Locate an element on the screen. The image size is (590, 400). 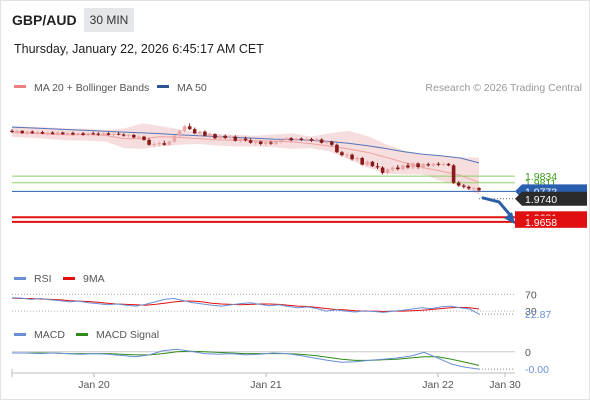
rsi-level-label-30: 30 is located at coordinates (531, 312).